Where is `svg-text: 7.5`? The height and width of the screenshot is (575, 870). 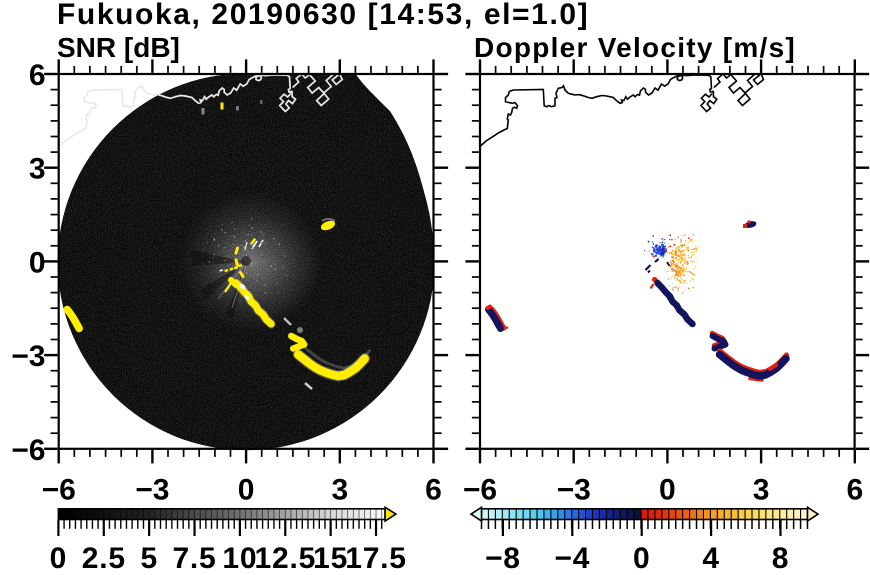
svg-text: 7.5 is located at coordinates (194, 556).